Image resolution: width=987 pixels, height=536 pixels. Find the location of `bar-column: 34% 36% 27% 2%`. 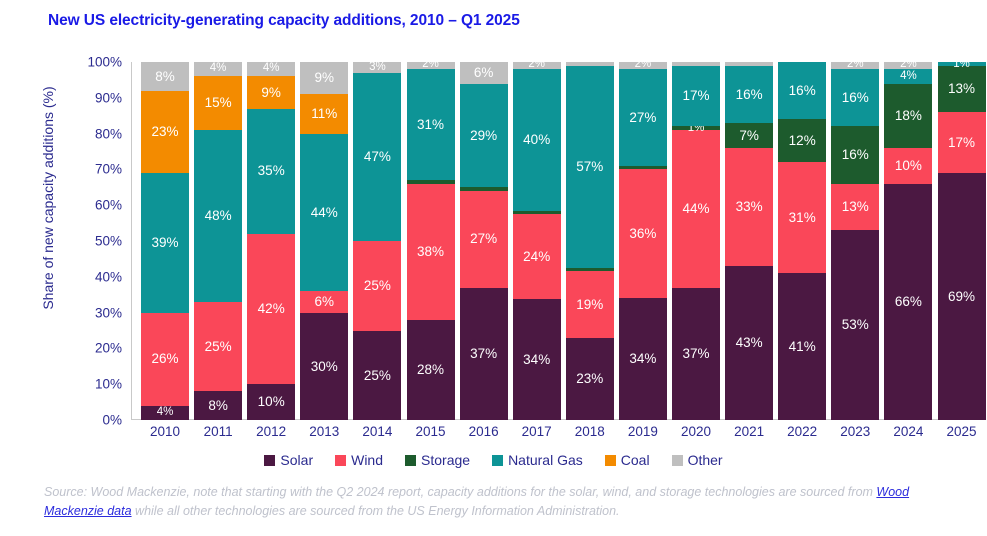

bar-column: 34% 36% 27% 2% is located at coordinates (642, 239).